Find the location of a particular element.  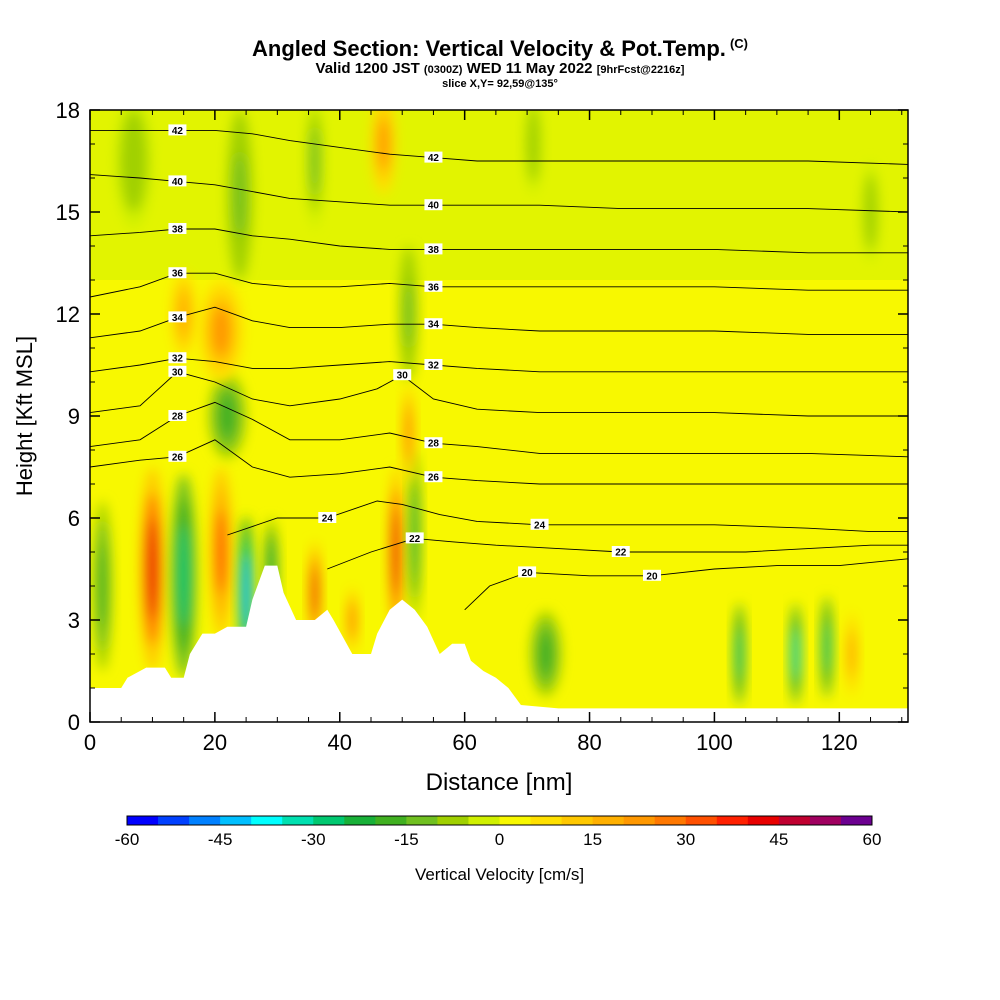

terrain is located at coordinates (499, 643).